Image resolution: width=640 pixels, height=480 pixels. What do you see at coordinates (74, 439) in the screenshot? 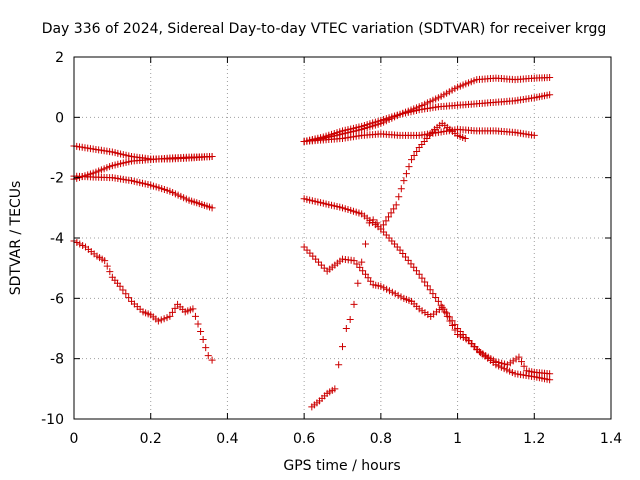
I see `x-tick-label: 0` at bounding box center [74, 439].